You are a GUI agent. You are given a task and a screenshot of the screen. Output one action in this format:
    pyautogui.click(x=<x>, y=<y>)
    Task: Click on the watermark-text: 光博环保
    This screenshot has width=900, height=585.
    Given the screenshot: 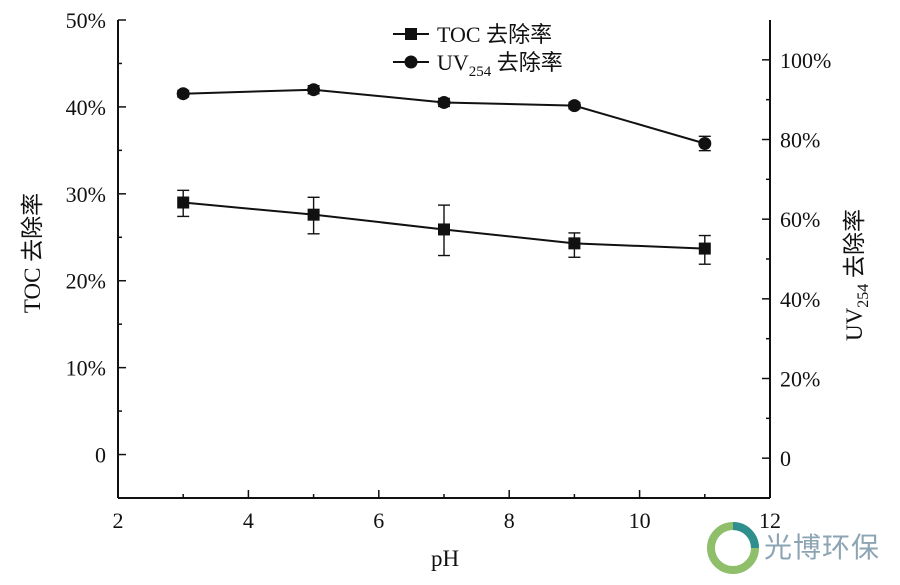 What is the action you would take?
    pyautogui.click(x=822, y=547)
    